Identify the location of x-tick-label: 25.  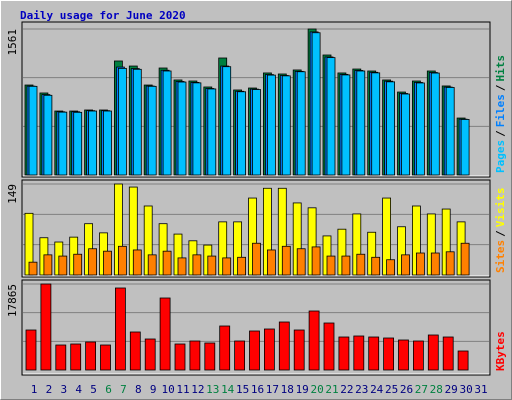
(391, 389).